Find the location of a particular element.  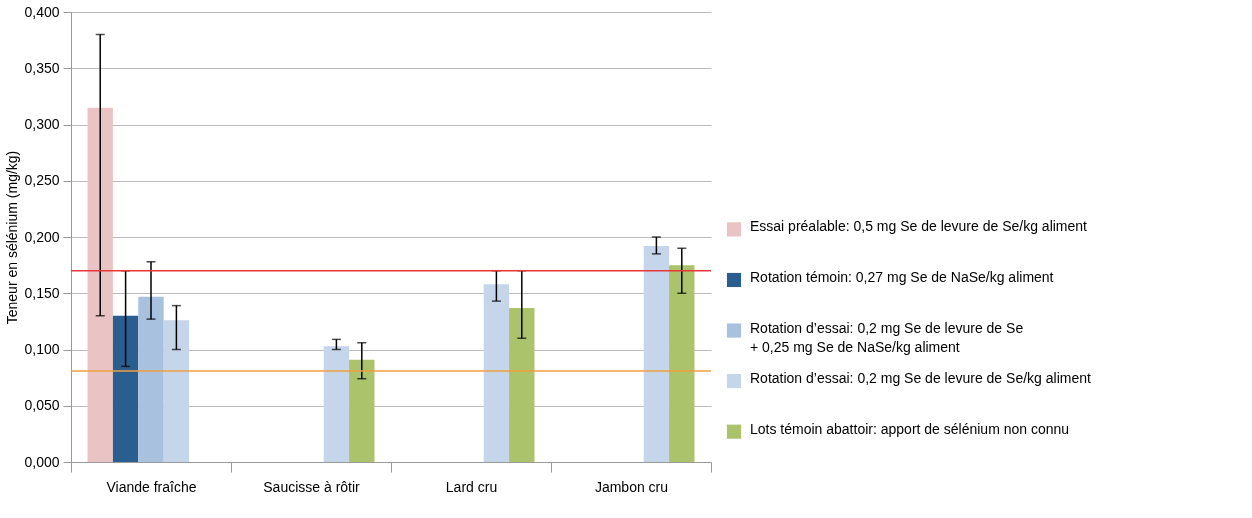

x-tick-label: Lard cru is located at coordinates (471, 486).